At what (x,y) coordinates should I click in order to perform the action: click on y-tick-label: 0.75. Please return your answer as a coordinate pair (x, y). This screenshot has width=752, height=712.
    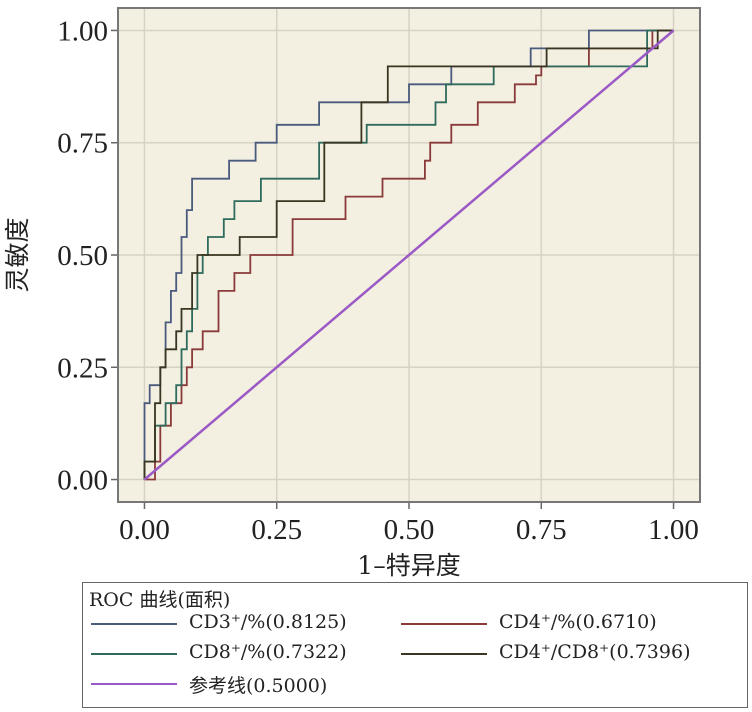
    Looking at the image, I should click on (82, 144).